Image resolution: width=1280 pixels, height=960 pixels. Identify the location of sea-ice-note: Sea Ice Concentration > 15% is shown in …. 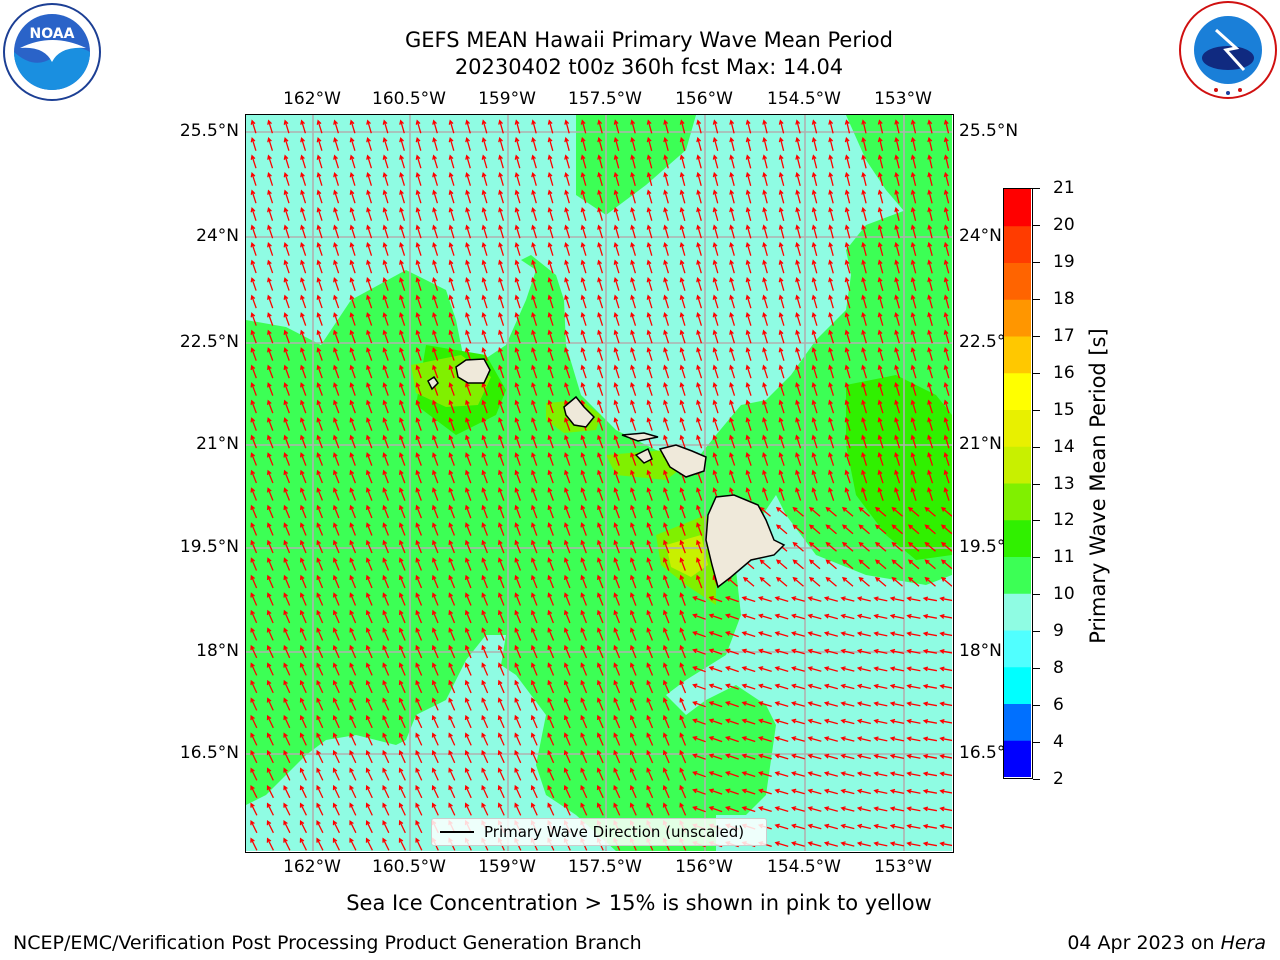
(639, 903).